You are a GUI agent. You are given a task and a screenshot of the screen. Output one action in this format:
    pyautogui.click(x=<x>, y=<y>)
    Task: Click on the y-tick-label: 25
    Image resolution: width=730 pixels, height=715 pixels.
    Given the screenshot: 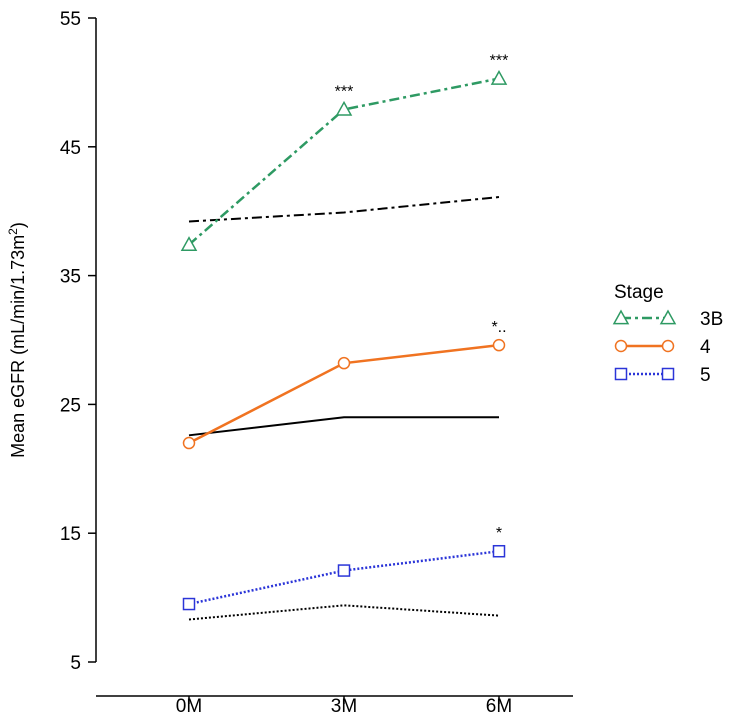 What is the action you would take?
    pyautogui.click(x=70, y=405)
    